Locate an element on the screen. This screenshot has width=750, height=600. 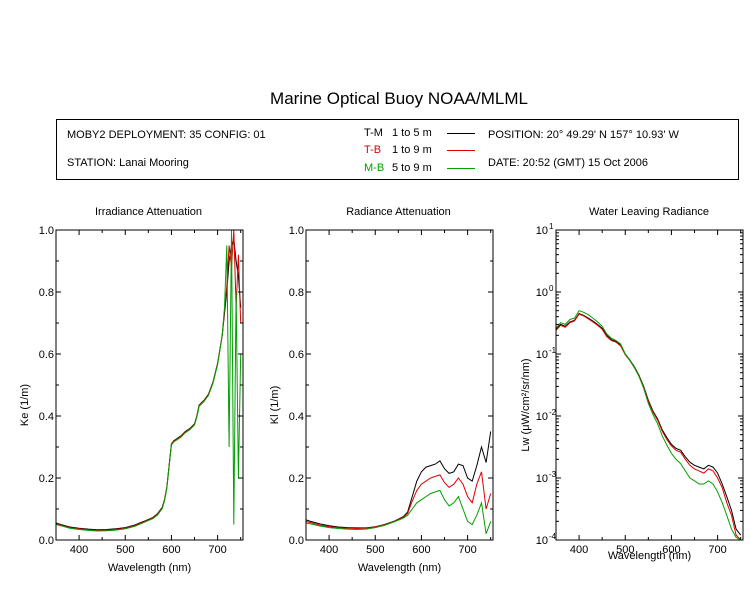
station-text: STATION: Lanai Mooring is located at coordinates (128, 163).